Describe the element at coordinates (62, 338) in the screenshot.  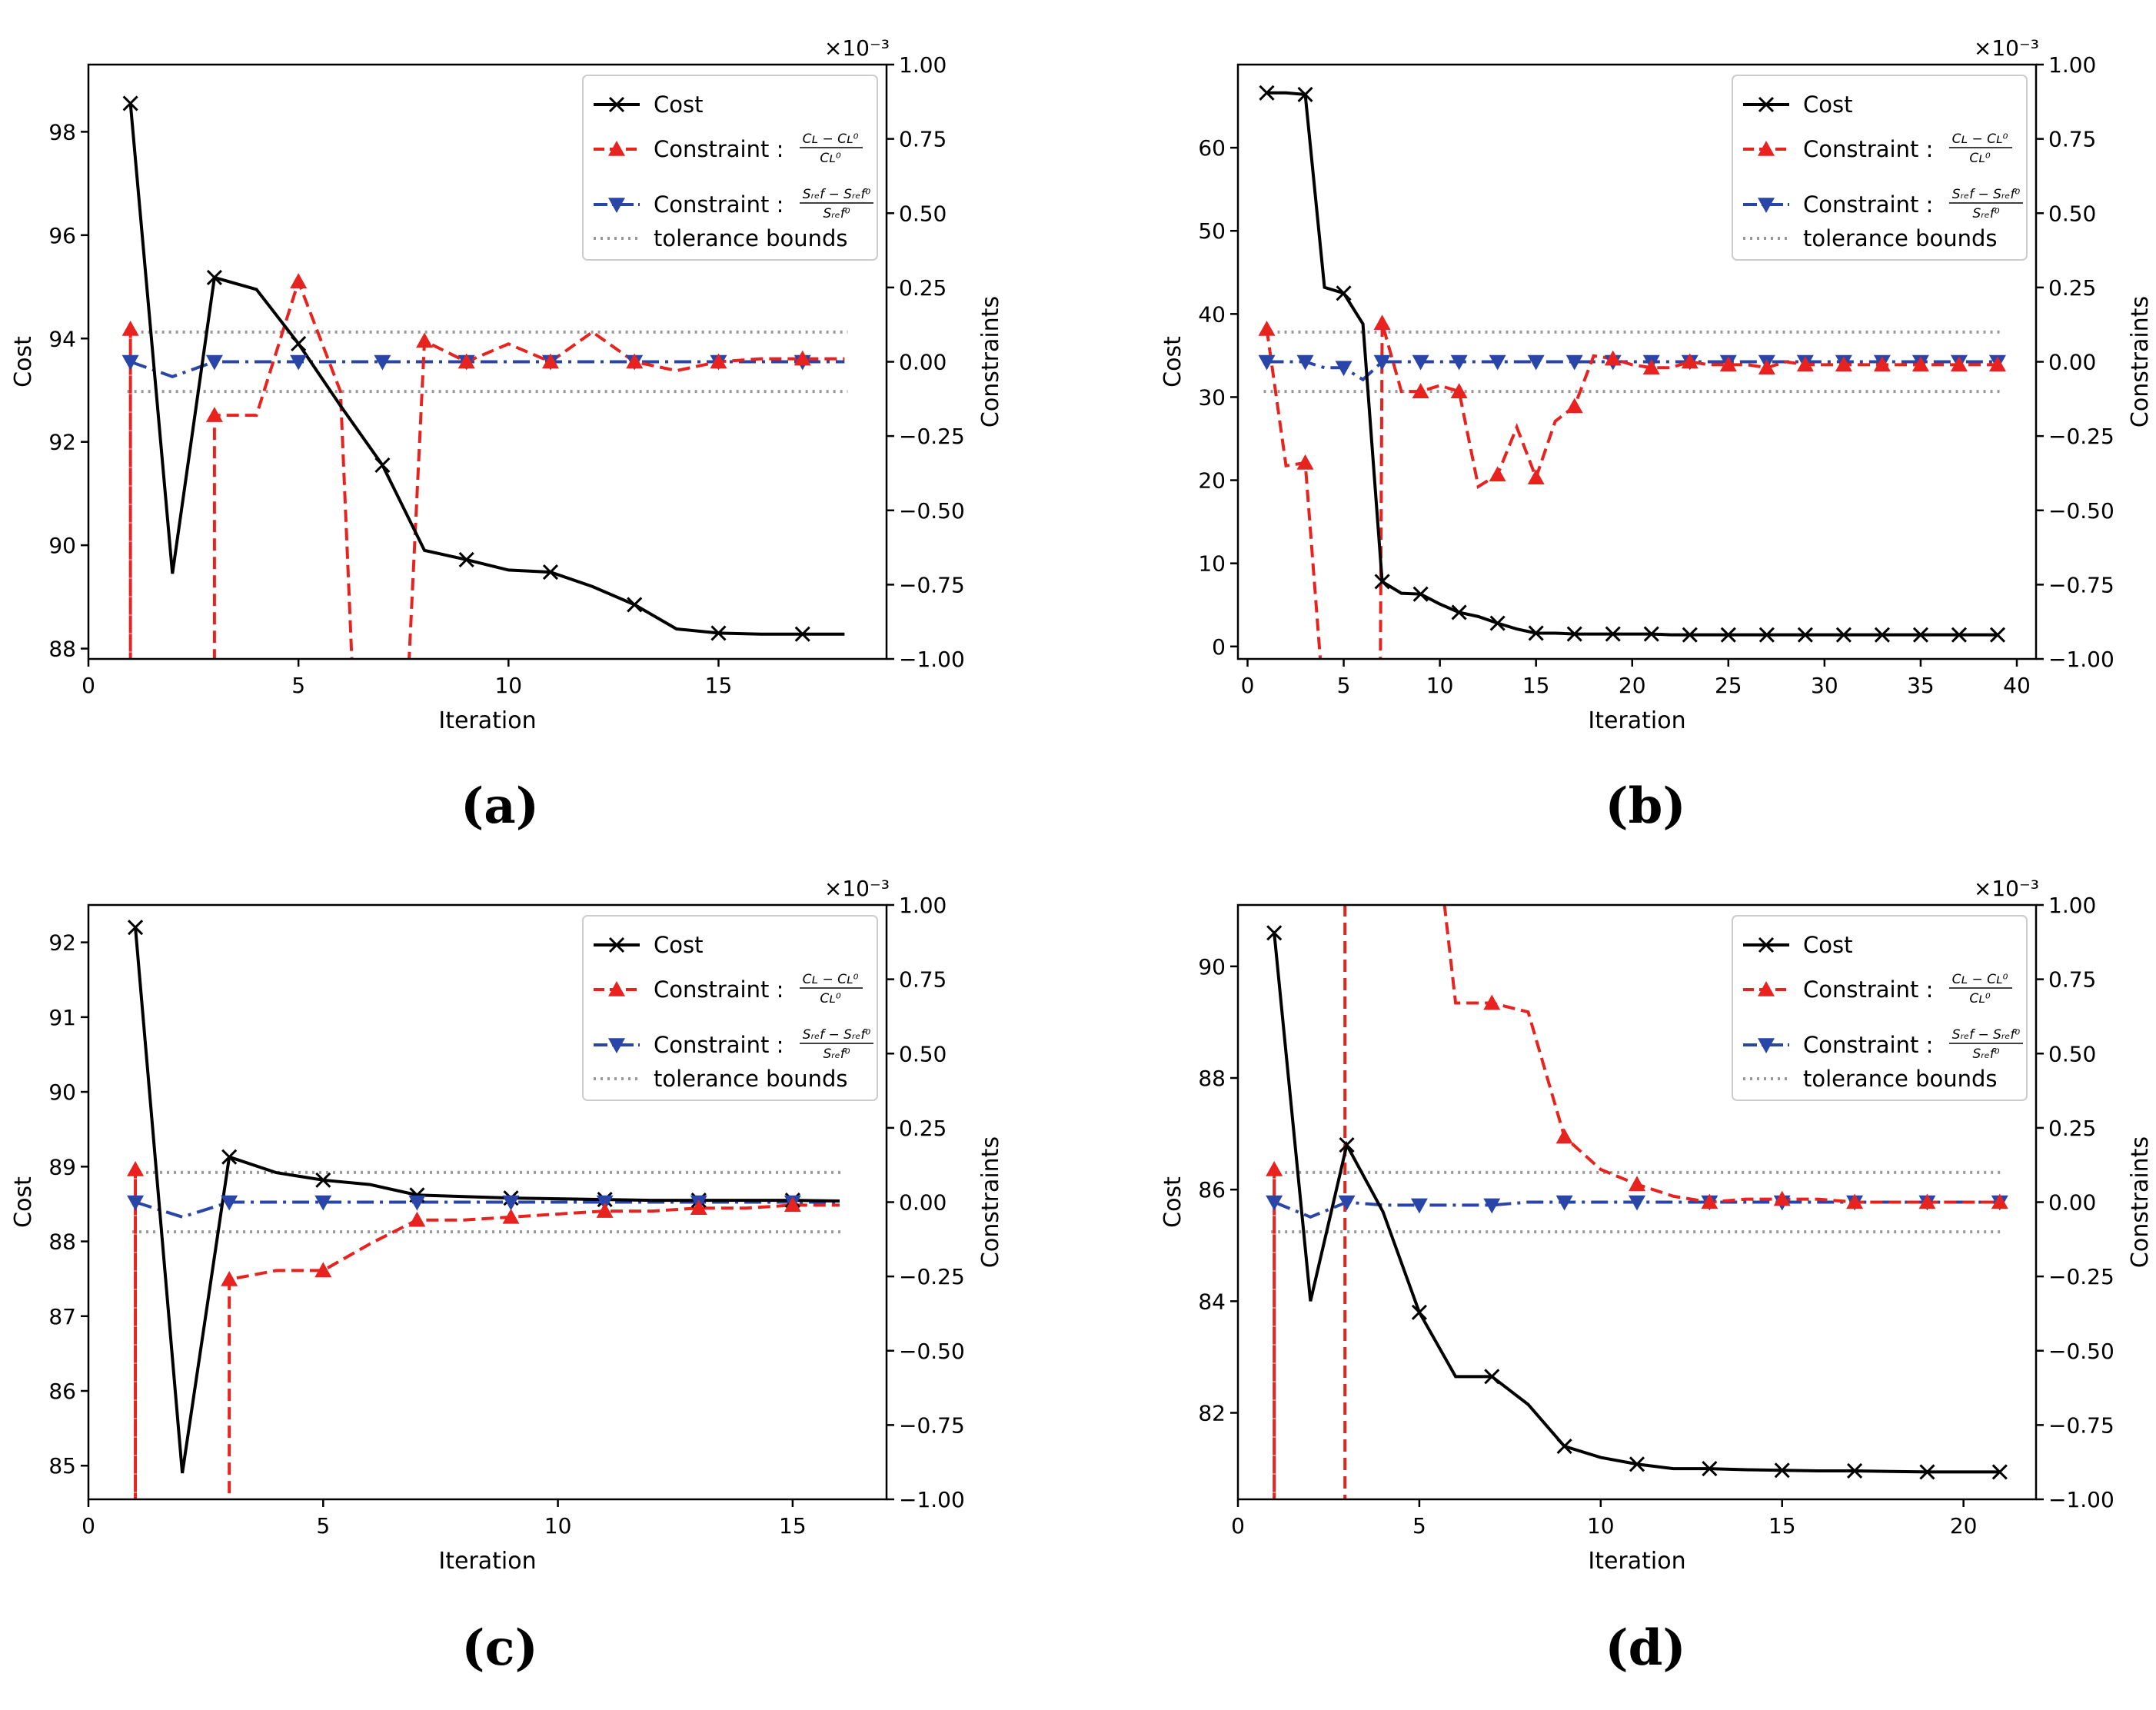
I see `y-left-tick-label: 94` at that location.